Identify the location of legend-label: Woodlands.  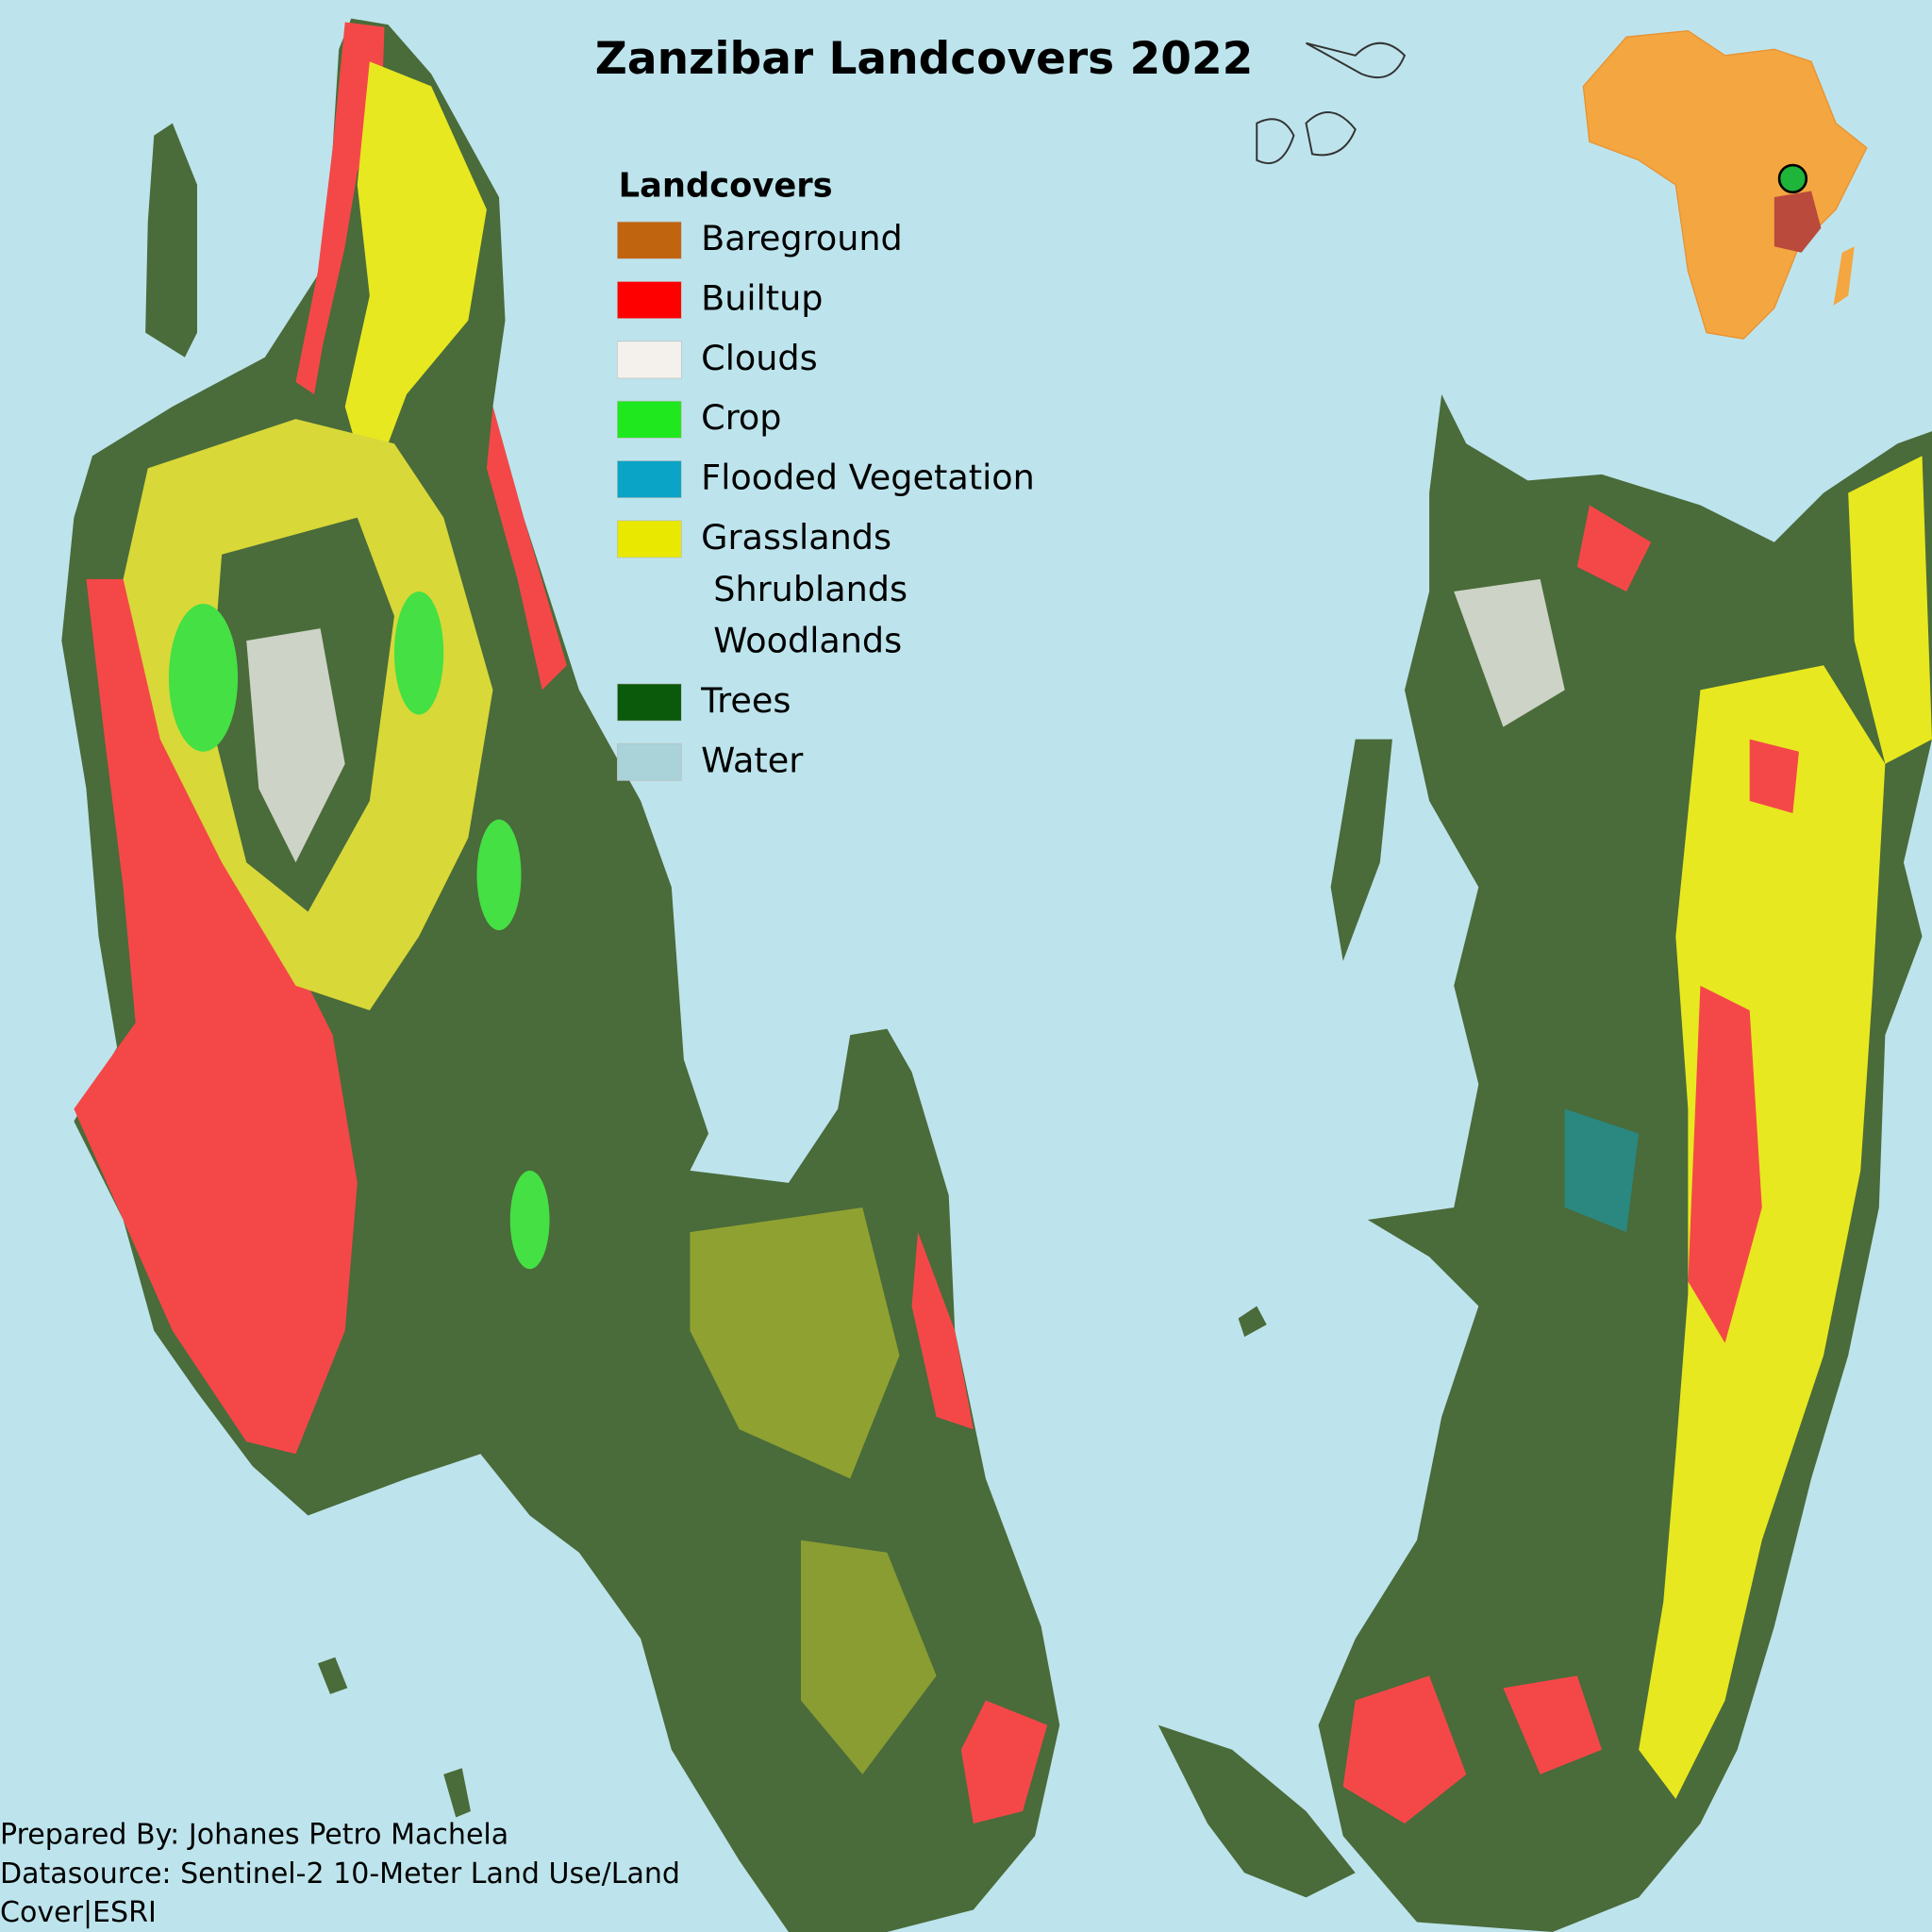
(807, 641).